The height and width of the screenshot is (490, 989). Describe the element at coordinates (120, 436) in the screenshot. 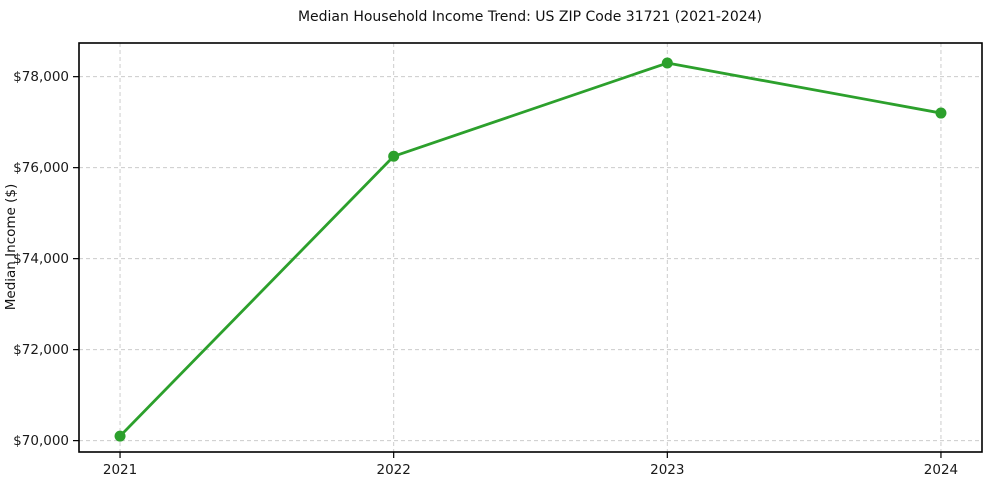

I see `data-point-2021` at that location.